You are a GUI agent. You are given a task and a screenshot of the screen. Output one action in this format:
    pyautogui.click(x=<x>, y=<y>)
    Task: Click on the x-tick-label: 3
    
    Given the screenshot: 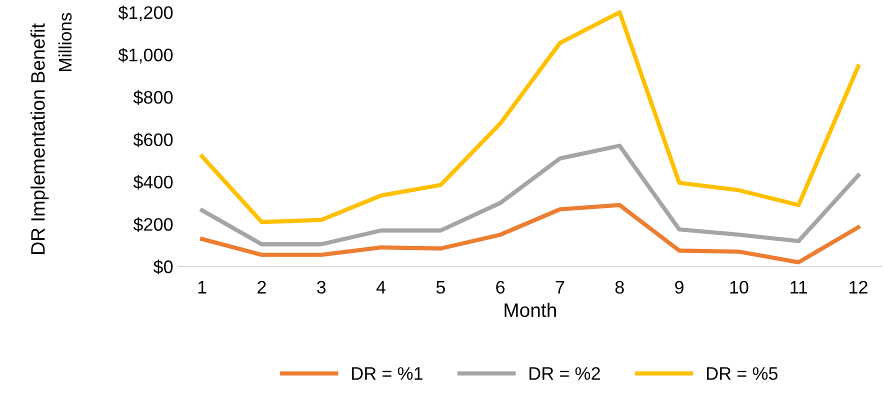 What is the action you would take?
    pyautogui.click(x=321, y=287)
    